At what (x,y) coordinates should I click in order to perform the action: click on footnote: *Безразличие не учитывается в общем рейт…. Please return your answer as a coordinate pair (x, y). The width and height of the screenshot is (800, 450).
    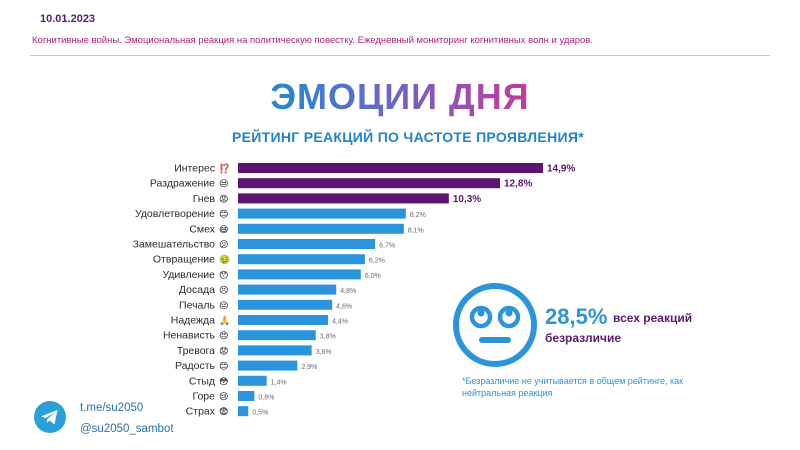
    Looking at the image, I should click on (573, 387).